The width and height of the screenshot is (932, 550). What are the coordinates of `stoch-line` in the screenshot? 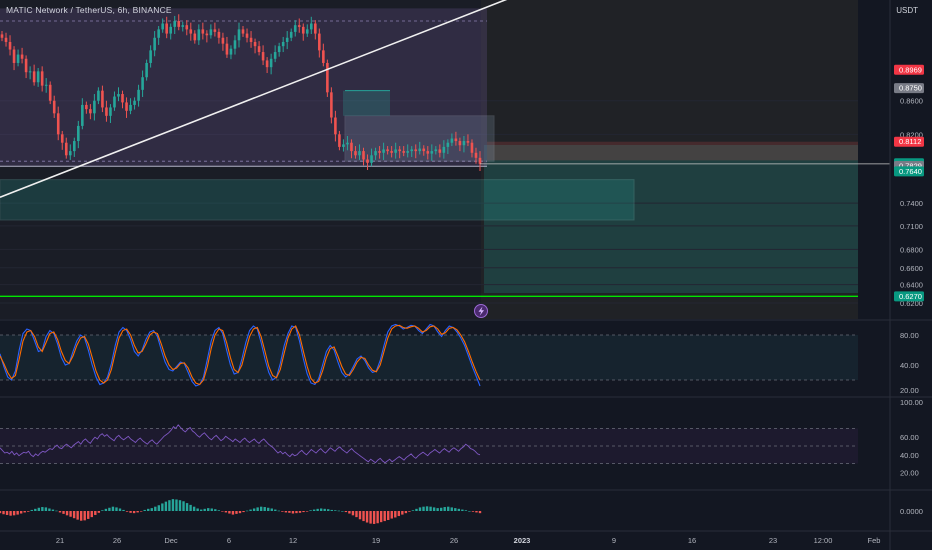 It's located at (240, 355).